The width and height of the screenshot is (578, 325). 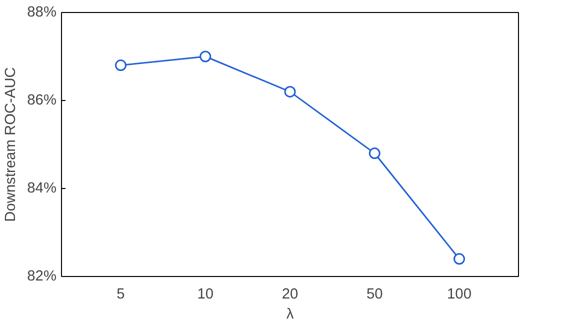 I want to click on y-tick-label: 84%, so click(x=42, y=188).